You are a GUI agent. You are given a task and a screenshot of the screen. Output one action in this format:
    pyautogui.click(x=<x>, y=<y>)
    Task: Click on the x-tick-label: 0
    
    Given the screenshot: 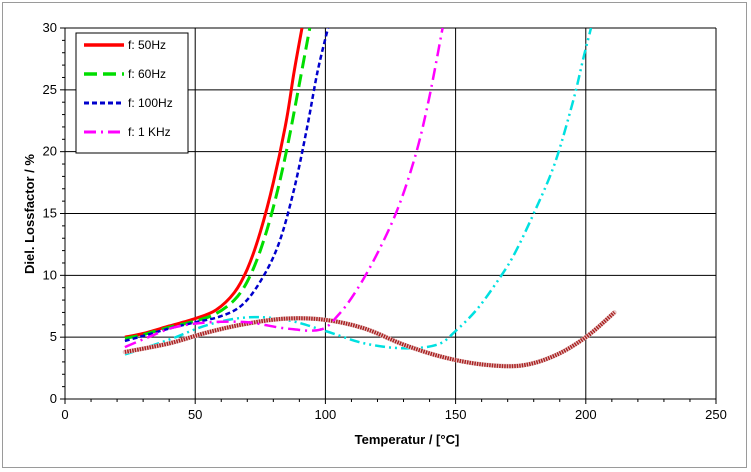 What is the action you would take?
    pyautogui.click(x=64, y=414)
    